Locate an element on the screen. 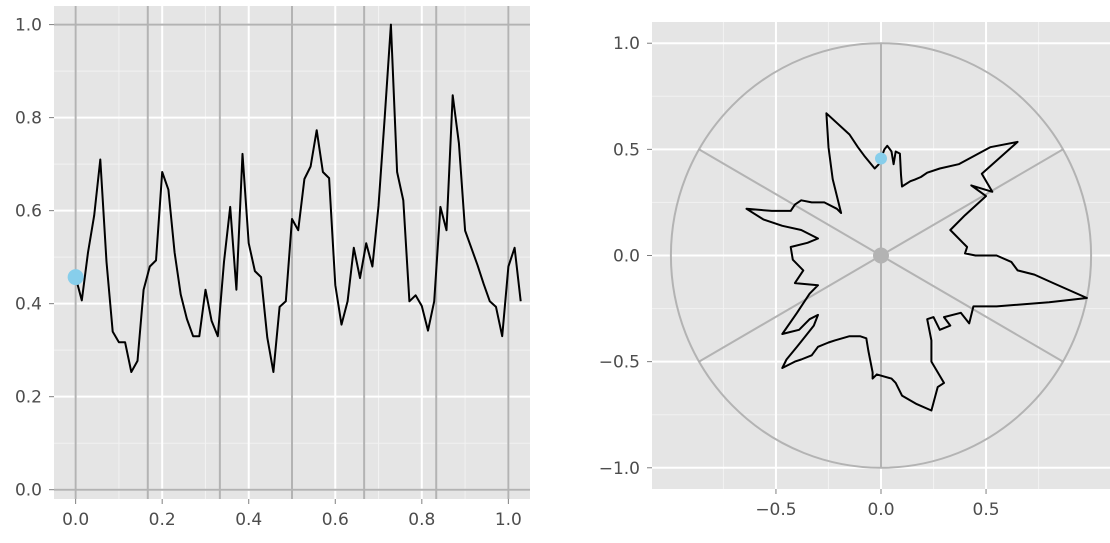  left-y-tick-label: 0.4 is located at coordinates (28, 305).